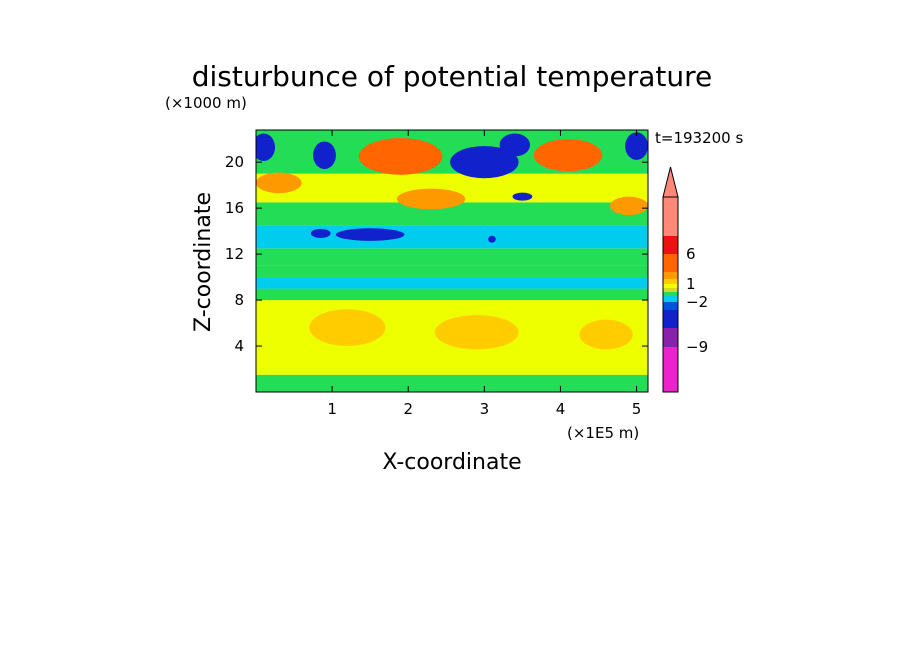  I want to click on y-axis: 4 8 12 16 20, so click(436, 254).